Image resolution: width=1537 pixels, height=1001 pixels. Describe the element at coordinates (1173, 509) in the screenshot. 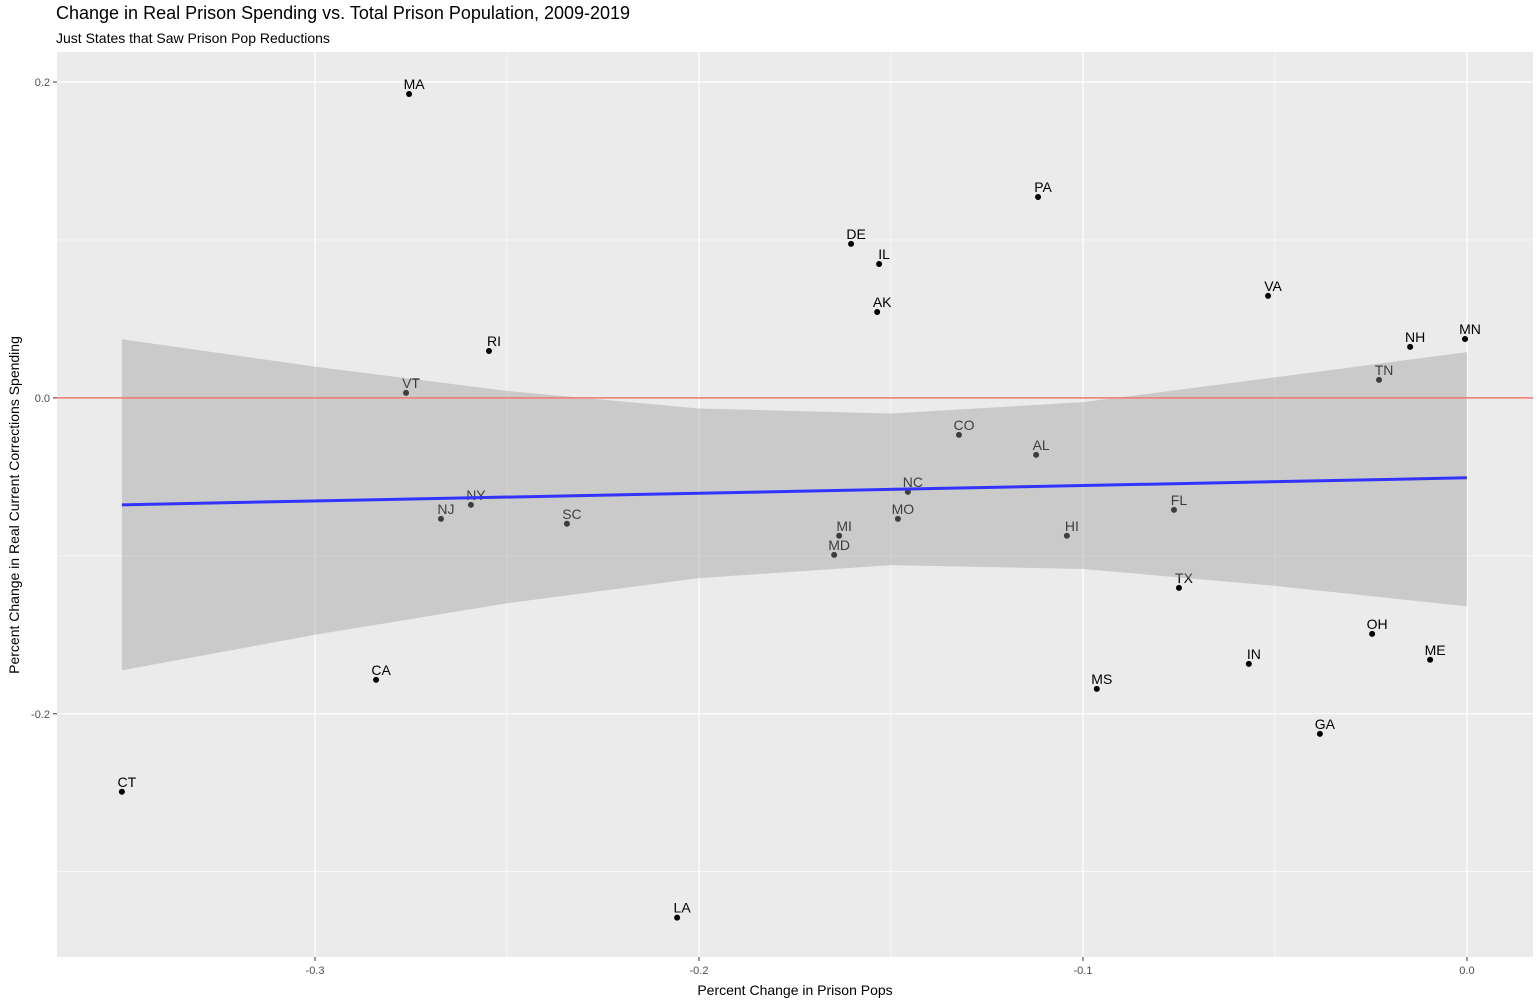

I see `data-point-fl` at that location.